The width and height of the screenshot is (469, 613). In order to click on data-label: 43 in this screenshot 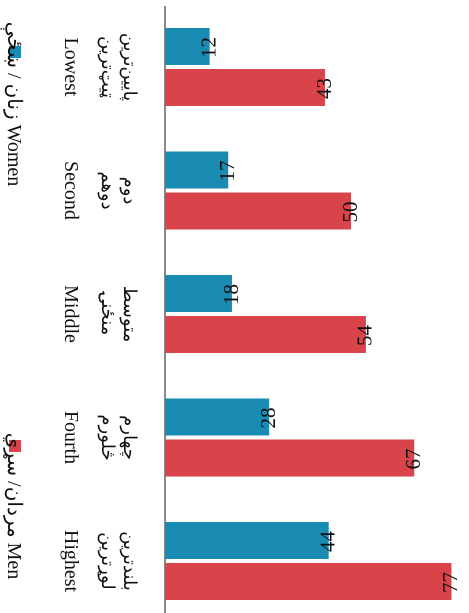, I will do `click(324, 88)`.